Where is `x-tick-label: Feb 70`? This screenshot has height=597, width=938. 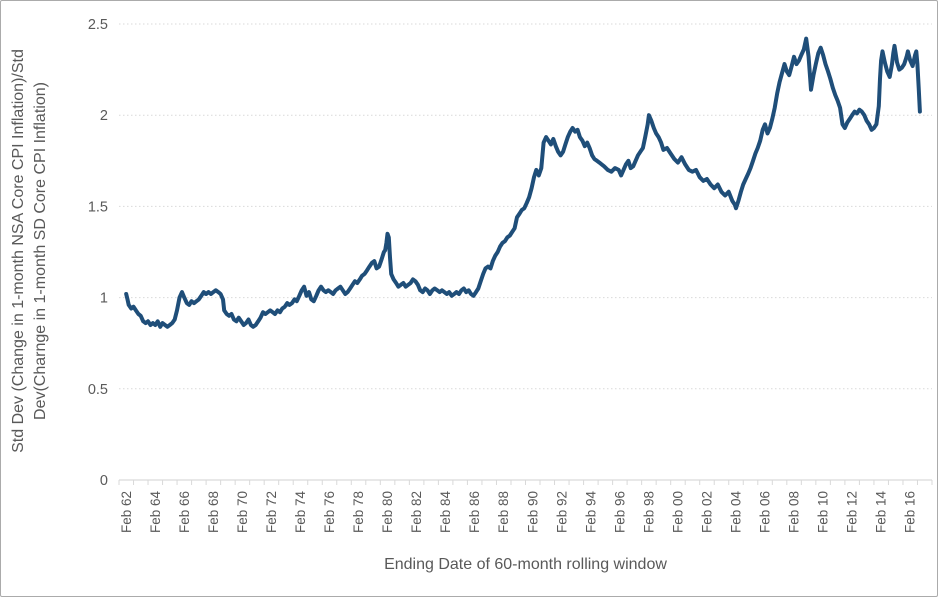
x-tick-label: Feb 70 is located at coordinates (242, 512).